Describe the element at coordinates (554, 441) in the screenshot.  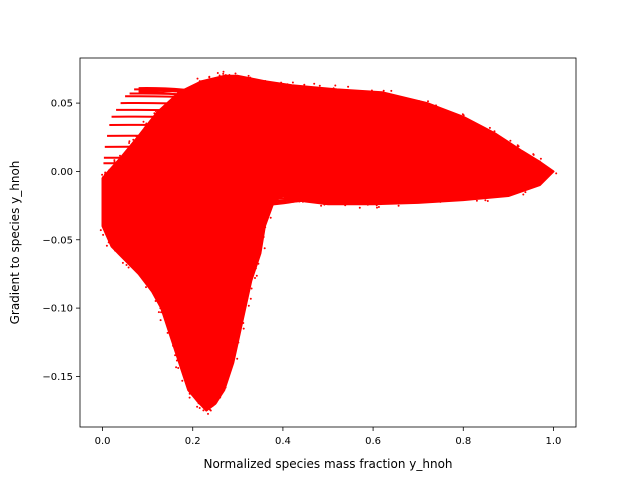
I see `x-tick-label: 1.0` at that location.